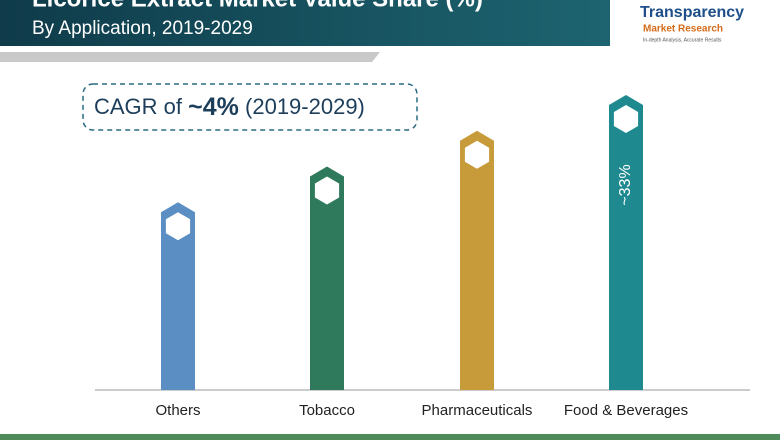  Describe the element at coordinates (213, 107) in the screenshot. I see `cagr-value: ~4%` at that location.